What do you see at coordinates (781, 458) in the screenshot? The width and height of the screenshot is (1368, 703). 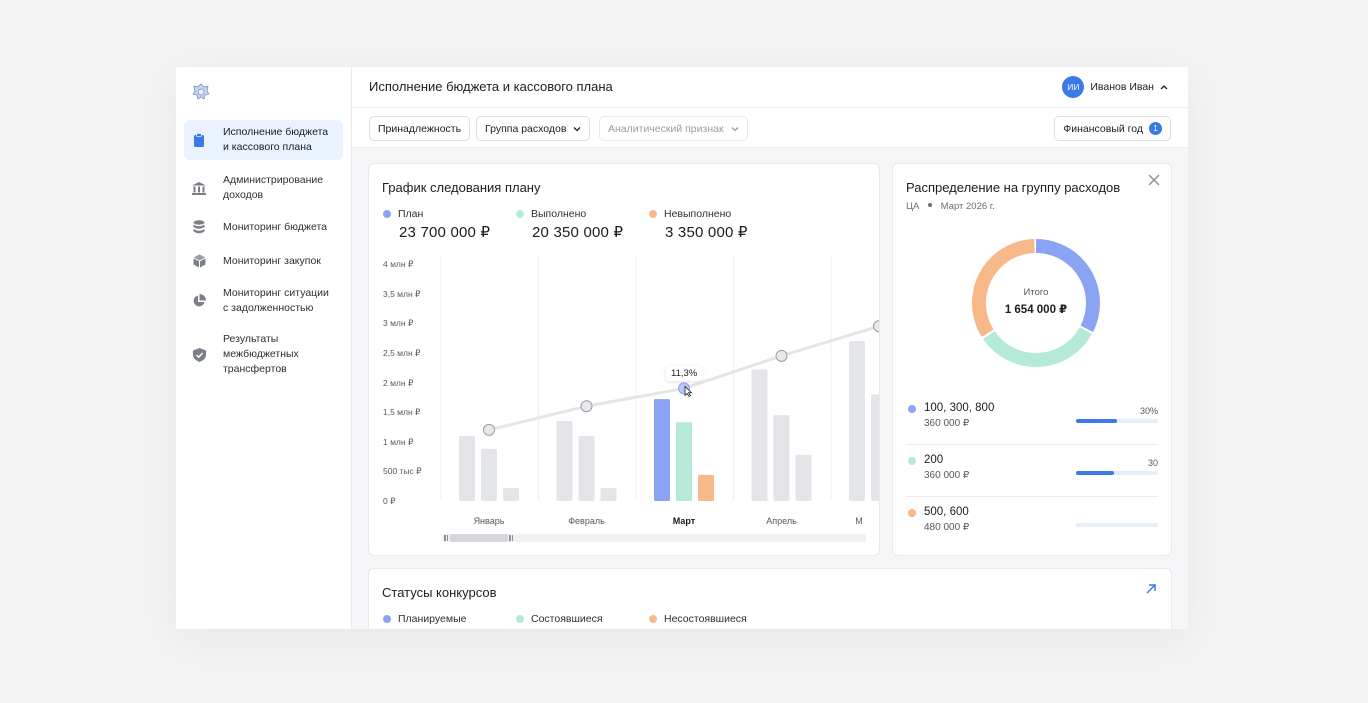 I see `bar-Апрель-2` at bounding box center [781, 458].